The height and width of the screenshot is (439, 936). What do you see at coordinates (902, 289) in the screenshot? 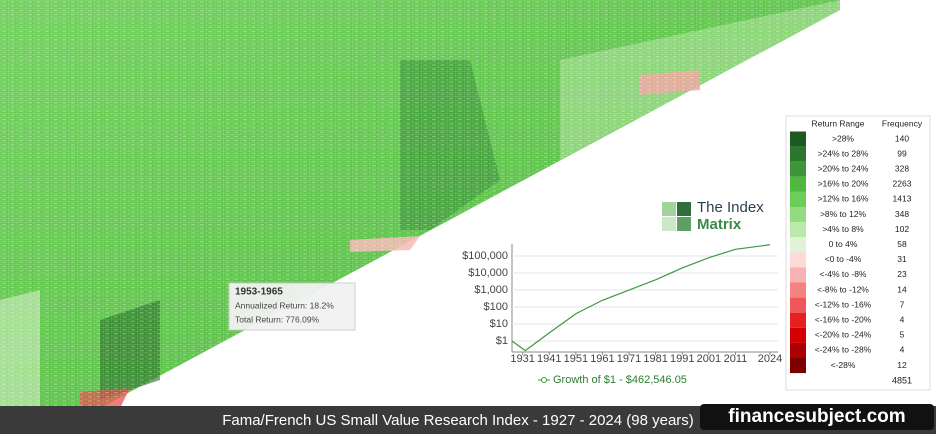
I see `legend-frequency: 14` at bounding box center [902, 289].